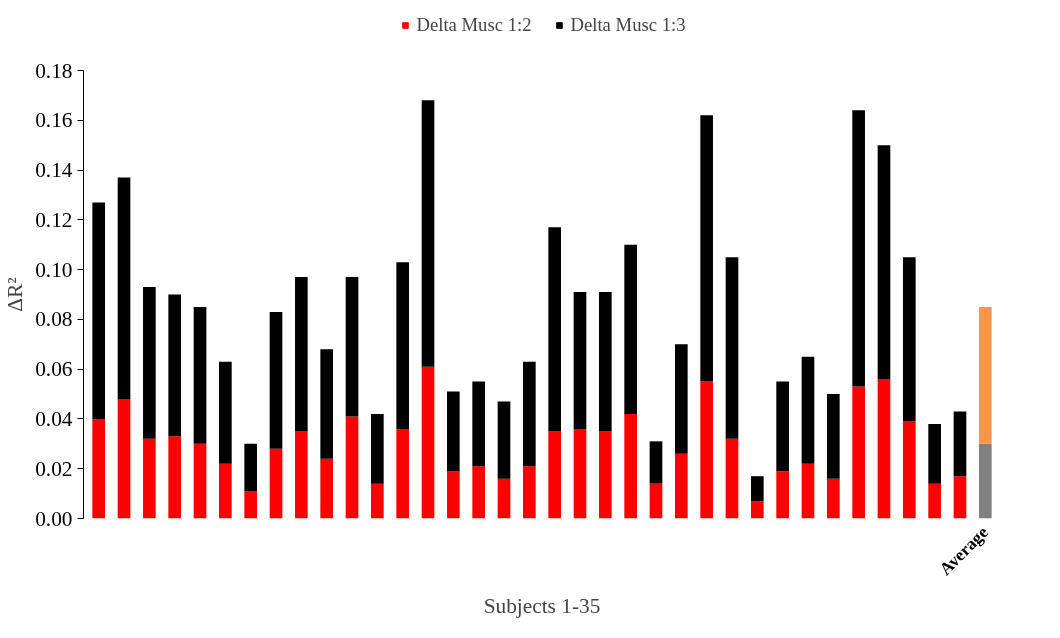 Image resolution: width=1060 pixels, height=638 pixels. I want to click on y-tick-label: 0.10, so click(54, 269).